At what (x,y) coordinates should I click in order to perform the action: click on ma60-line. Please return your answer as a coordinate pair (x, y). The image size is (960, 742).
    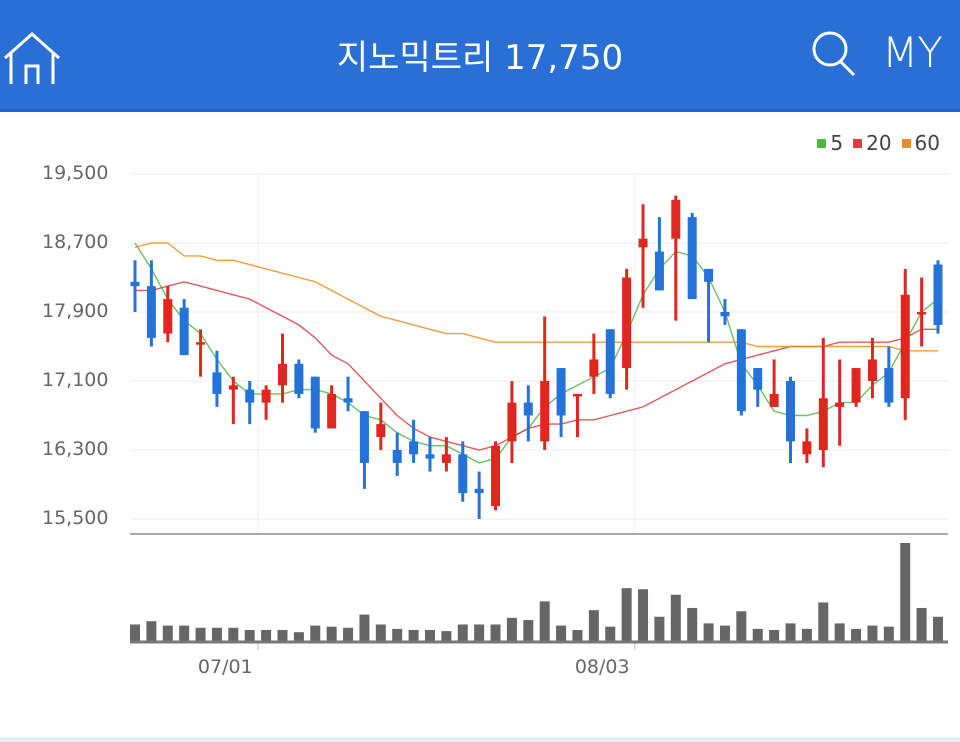
    Looking at the image, I should click on (536, 297).